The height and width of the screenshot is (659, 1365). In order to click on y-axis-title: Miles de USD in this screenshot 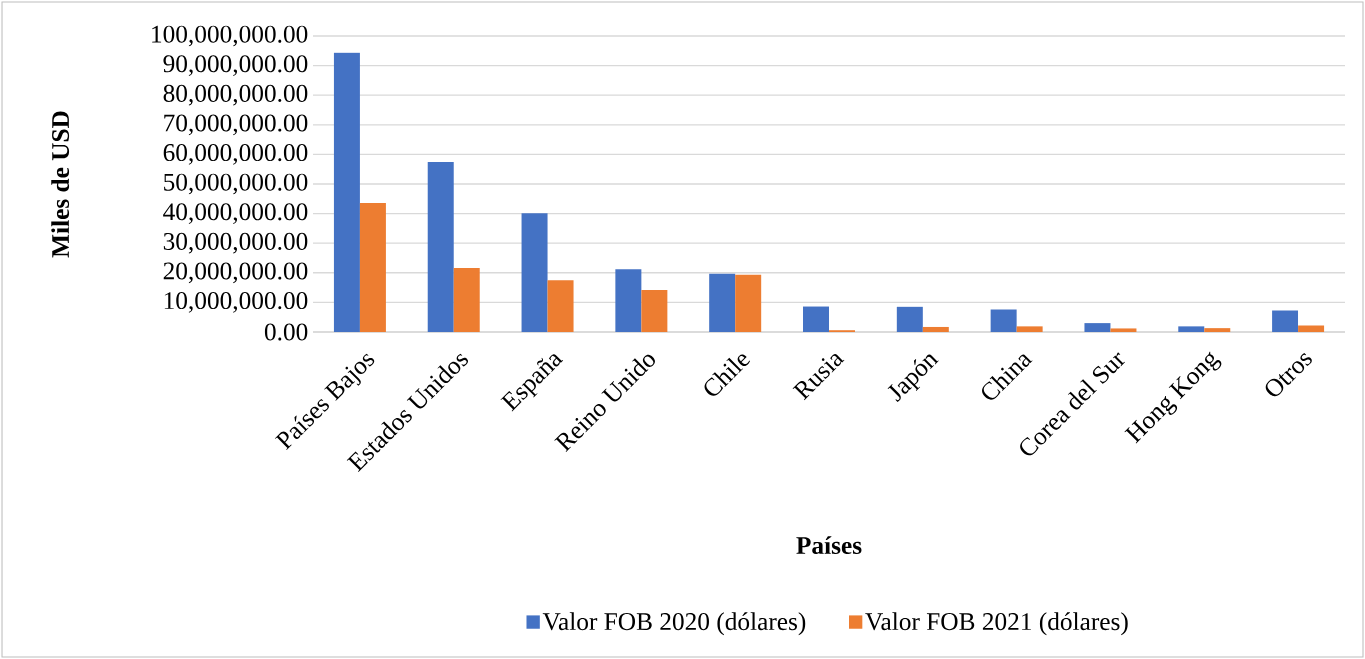, I will do `click(60, 184)`.